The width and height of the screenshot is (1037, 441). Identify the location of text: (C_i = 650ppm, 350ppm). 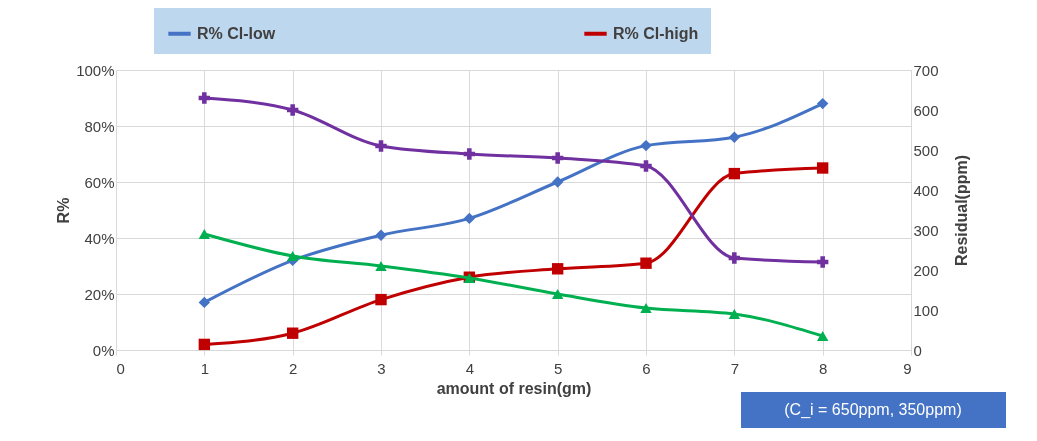
(873, 410).